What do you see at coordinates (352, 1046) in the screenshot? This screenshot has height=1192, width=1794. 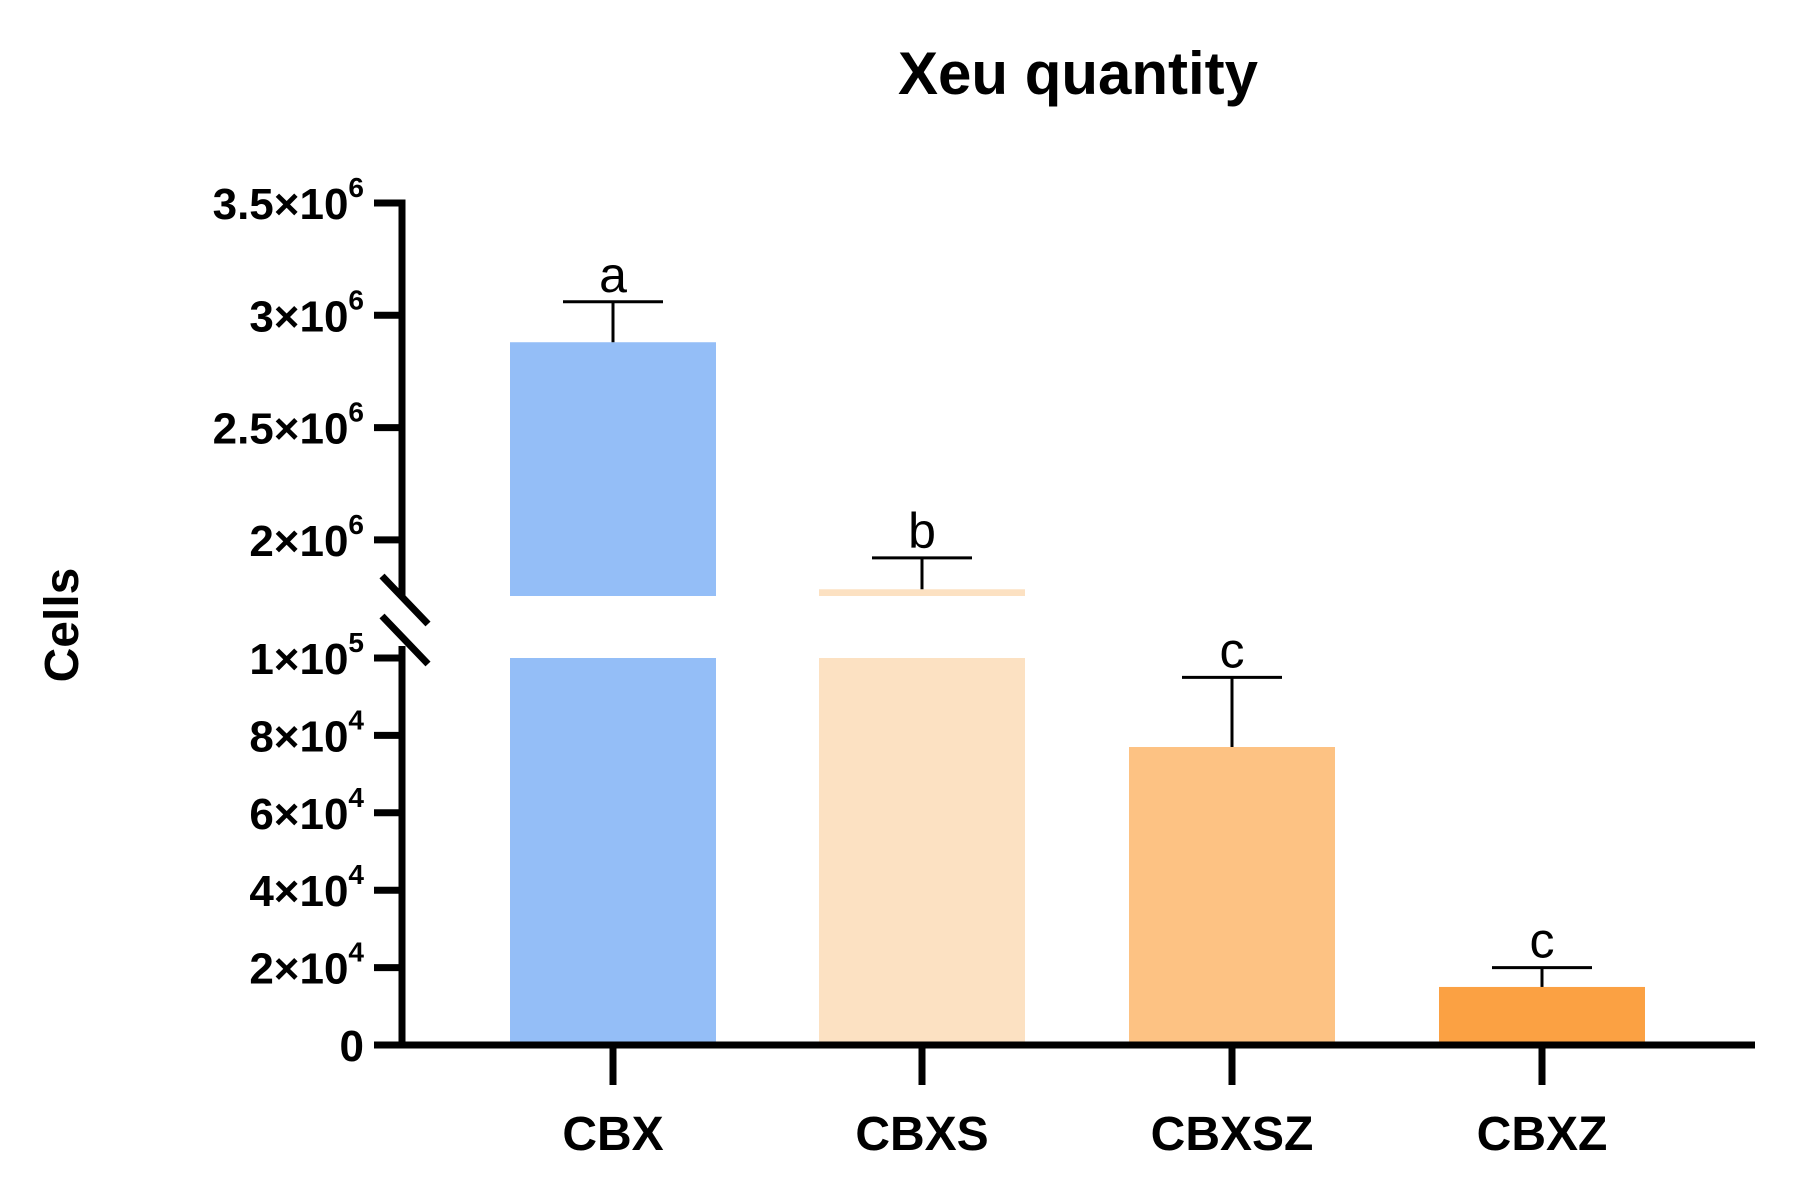 I see `y-tick-label-lower-0: 0` at bounding box center [352, 1046].